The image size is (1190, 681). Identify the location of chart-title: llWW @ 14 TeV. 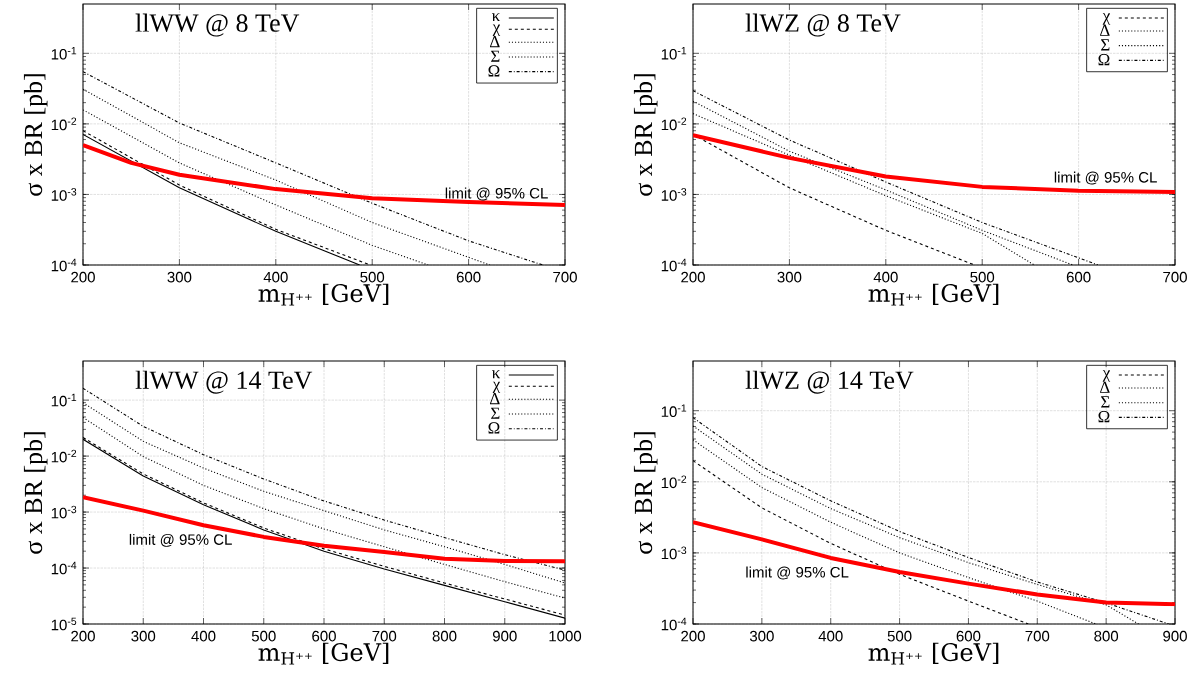
(224, 382).